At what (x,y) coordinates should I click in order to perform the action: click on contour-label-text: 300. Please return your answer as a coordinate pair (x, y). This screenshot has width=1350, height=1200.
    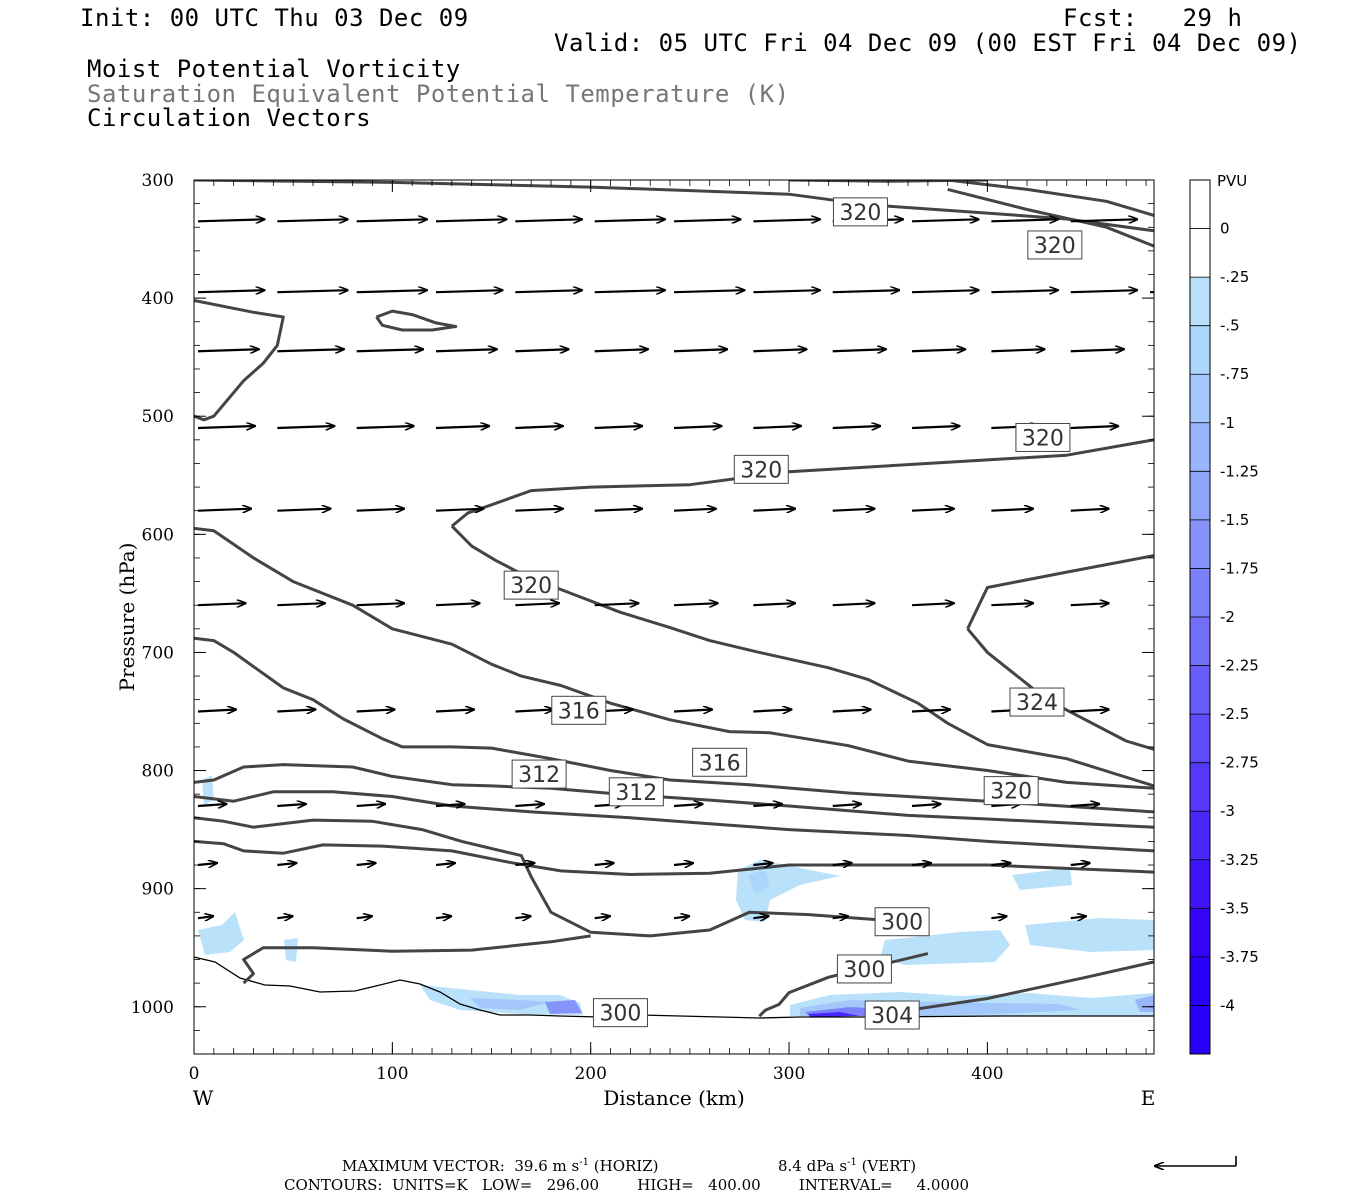
    Looking at the image, I should click on (864, 970).